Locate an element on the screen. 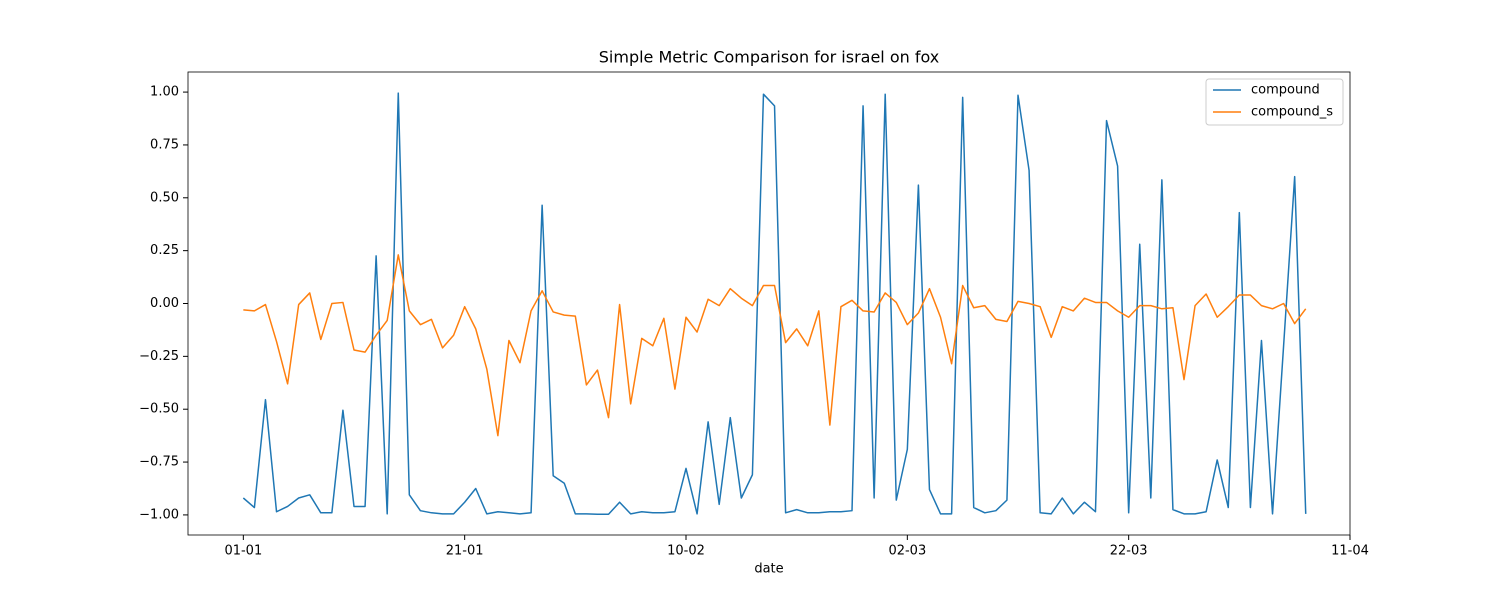 The width and height of the screenshot is (1500, 600). y-tick-label: −0.75 is located at coordinates (159, 462).